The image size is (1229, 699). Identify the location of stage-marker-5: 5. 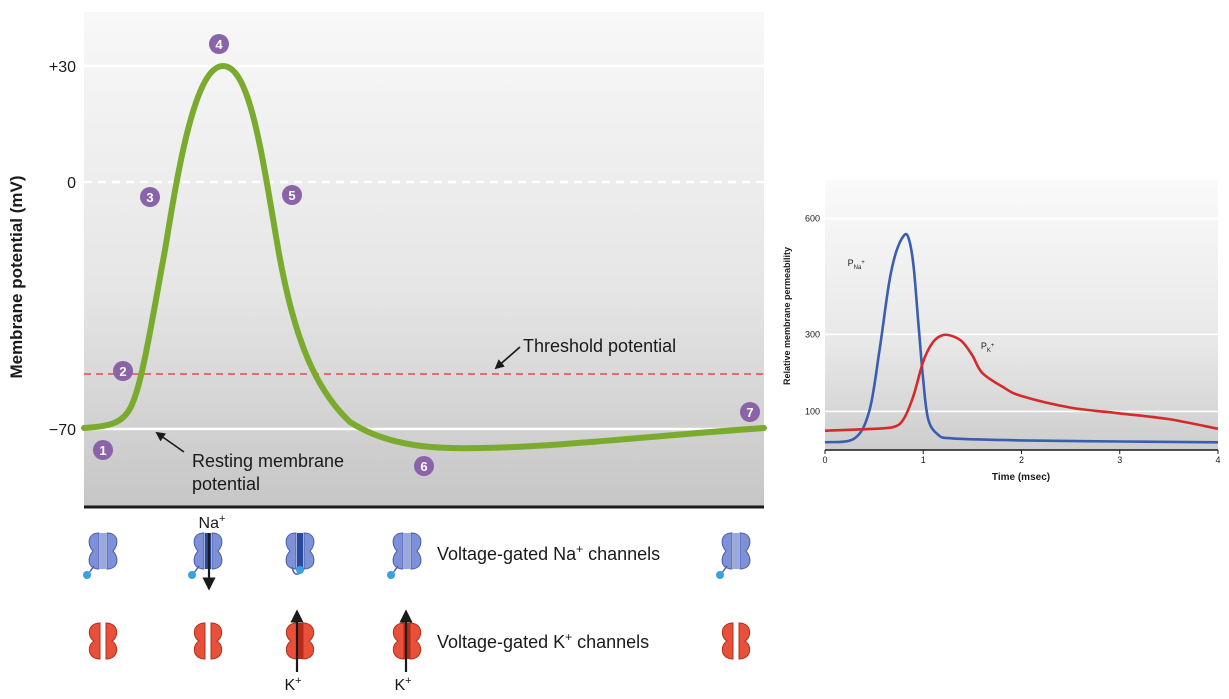
(292, 195).